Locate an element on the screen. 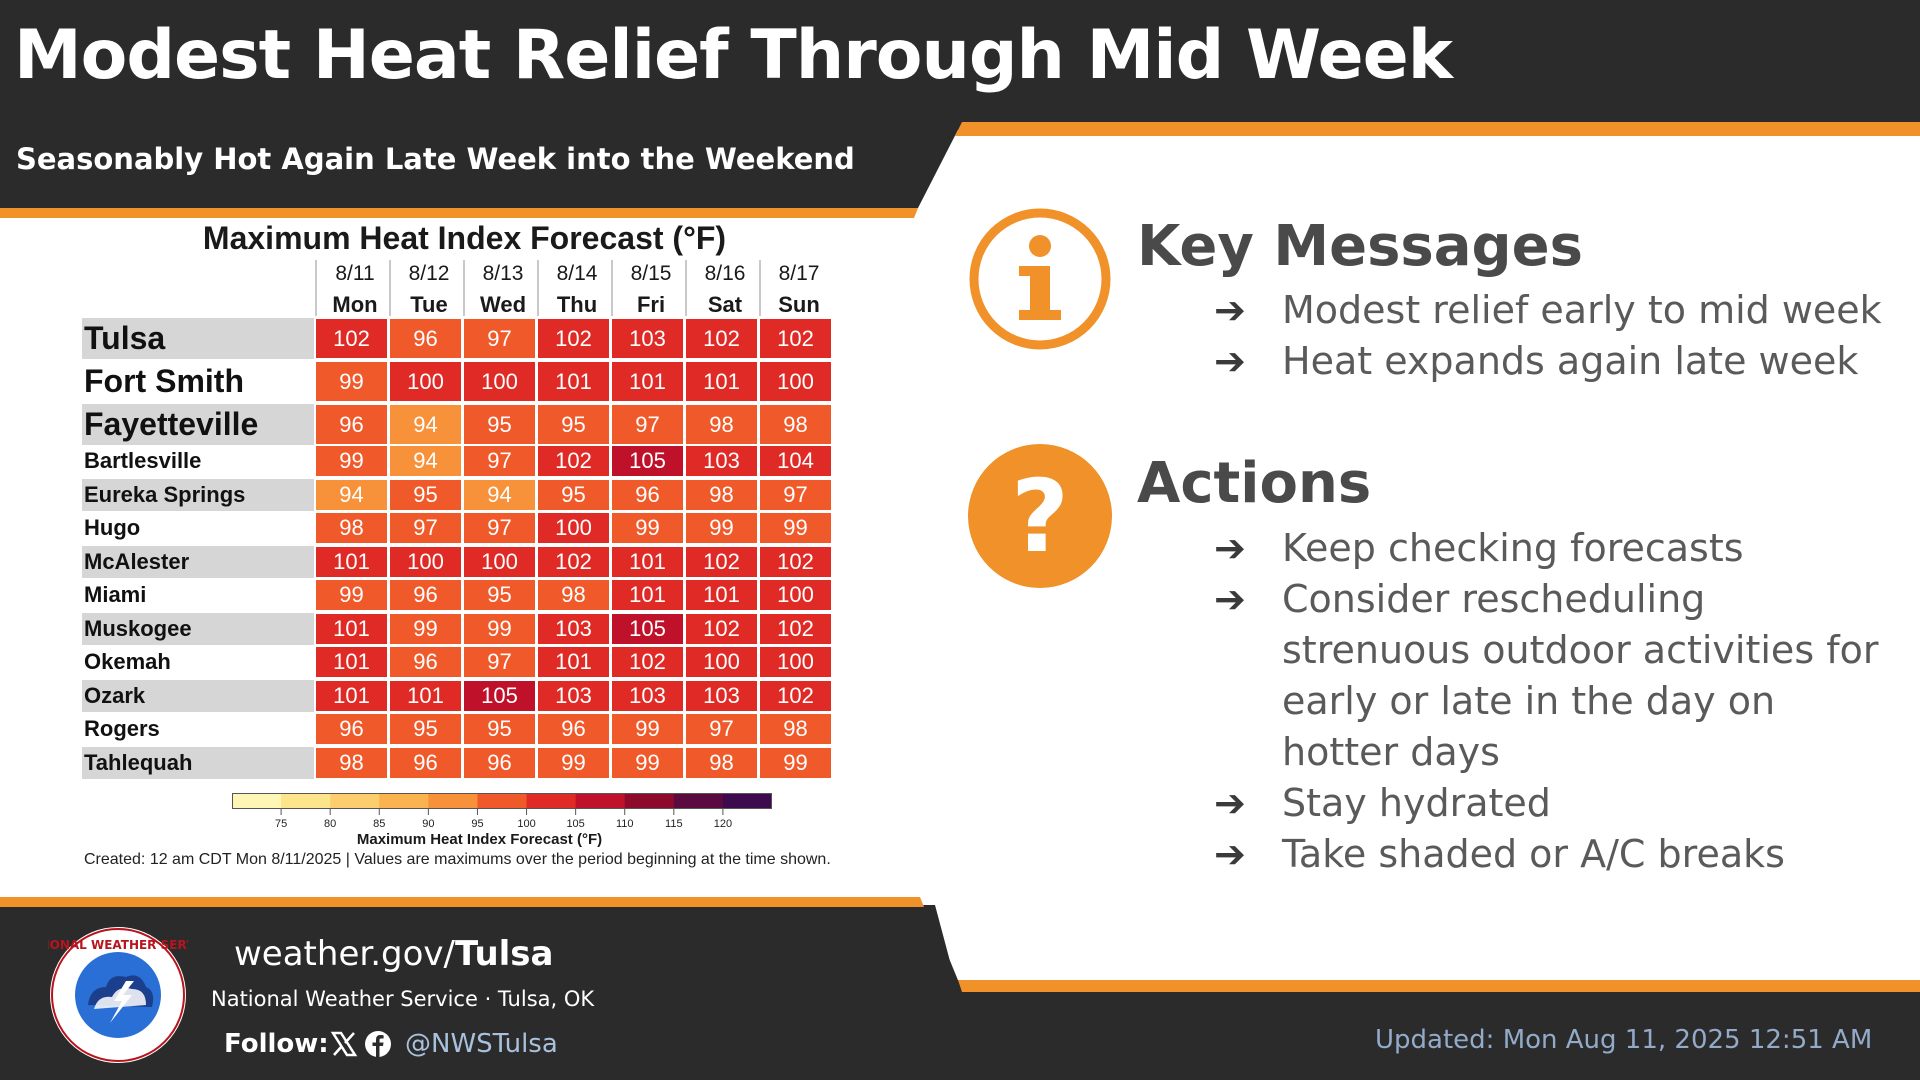 The width and height of the screenshot is (1920, 1080). colorbar is located at coordinates (502, 804).